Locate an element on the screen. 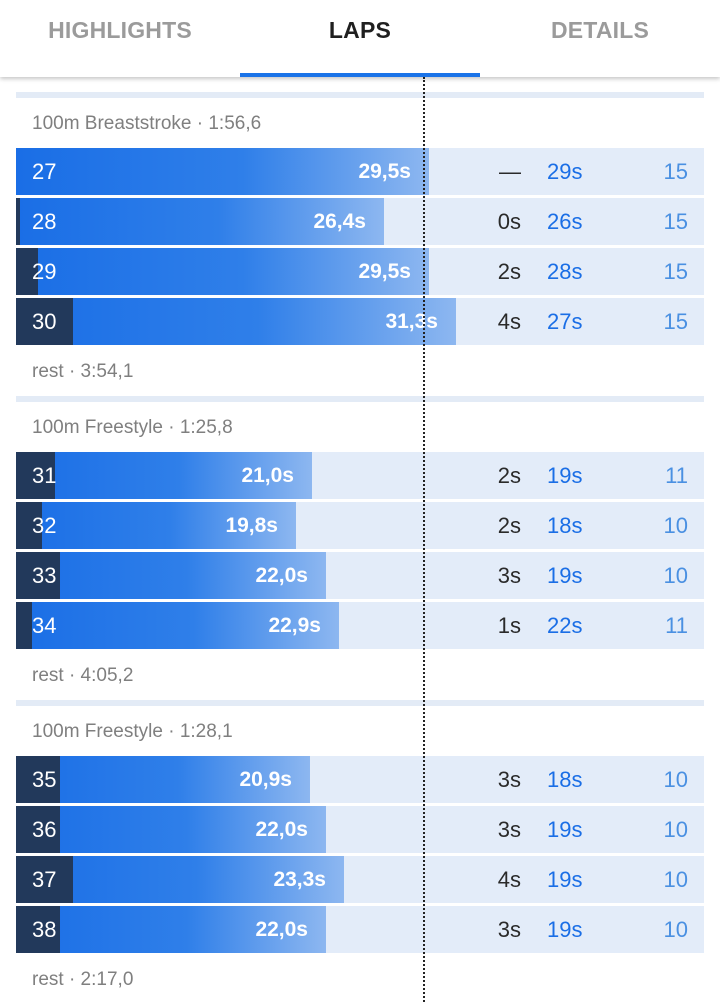 The height and width of the screenshot is (1002, 720). lap-row: 27 29,5s — 29s 15 is located at coordinates (360, 171).